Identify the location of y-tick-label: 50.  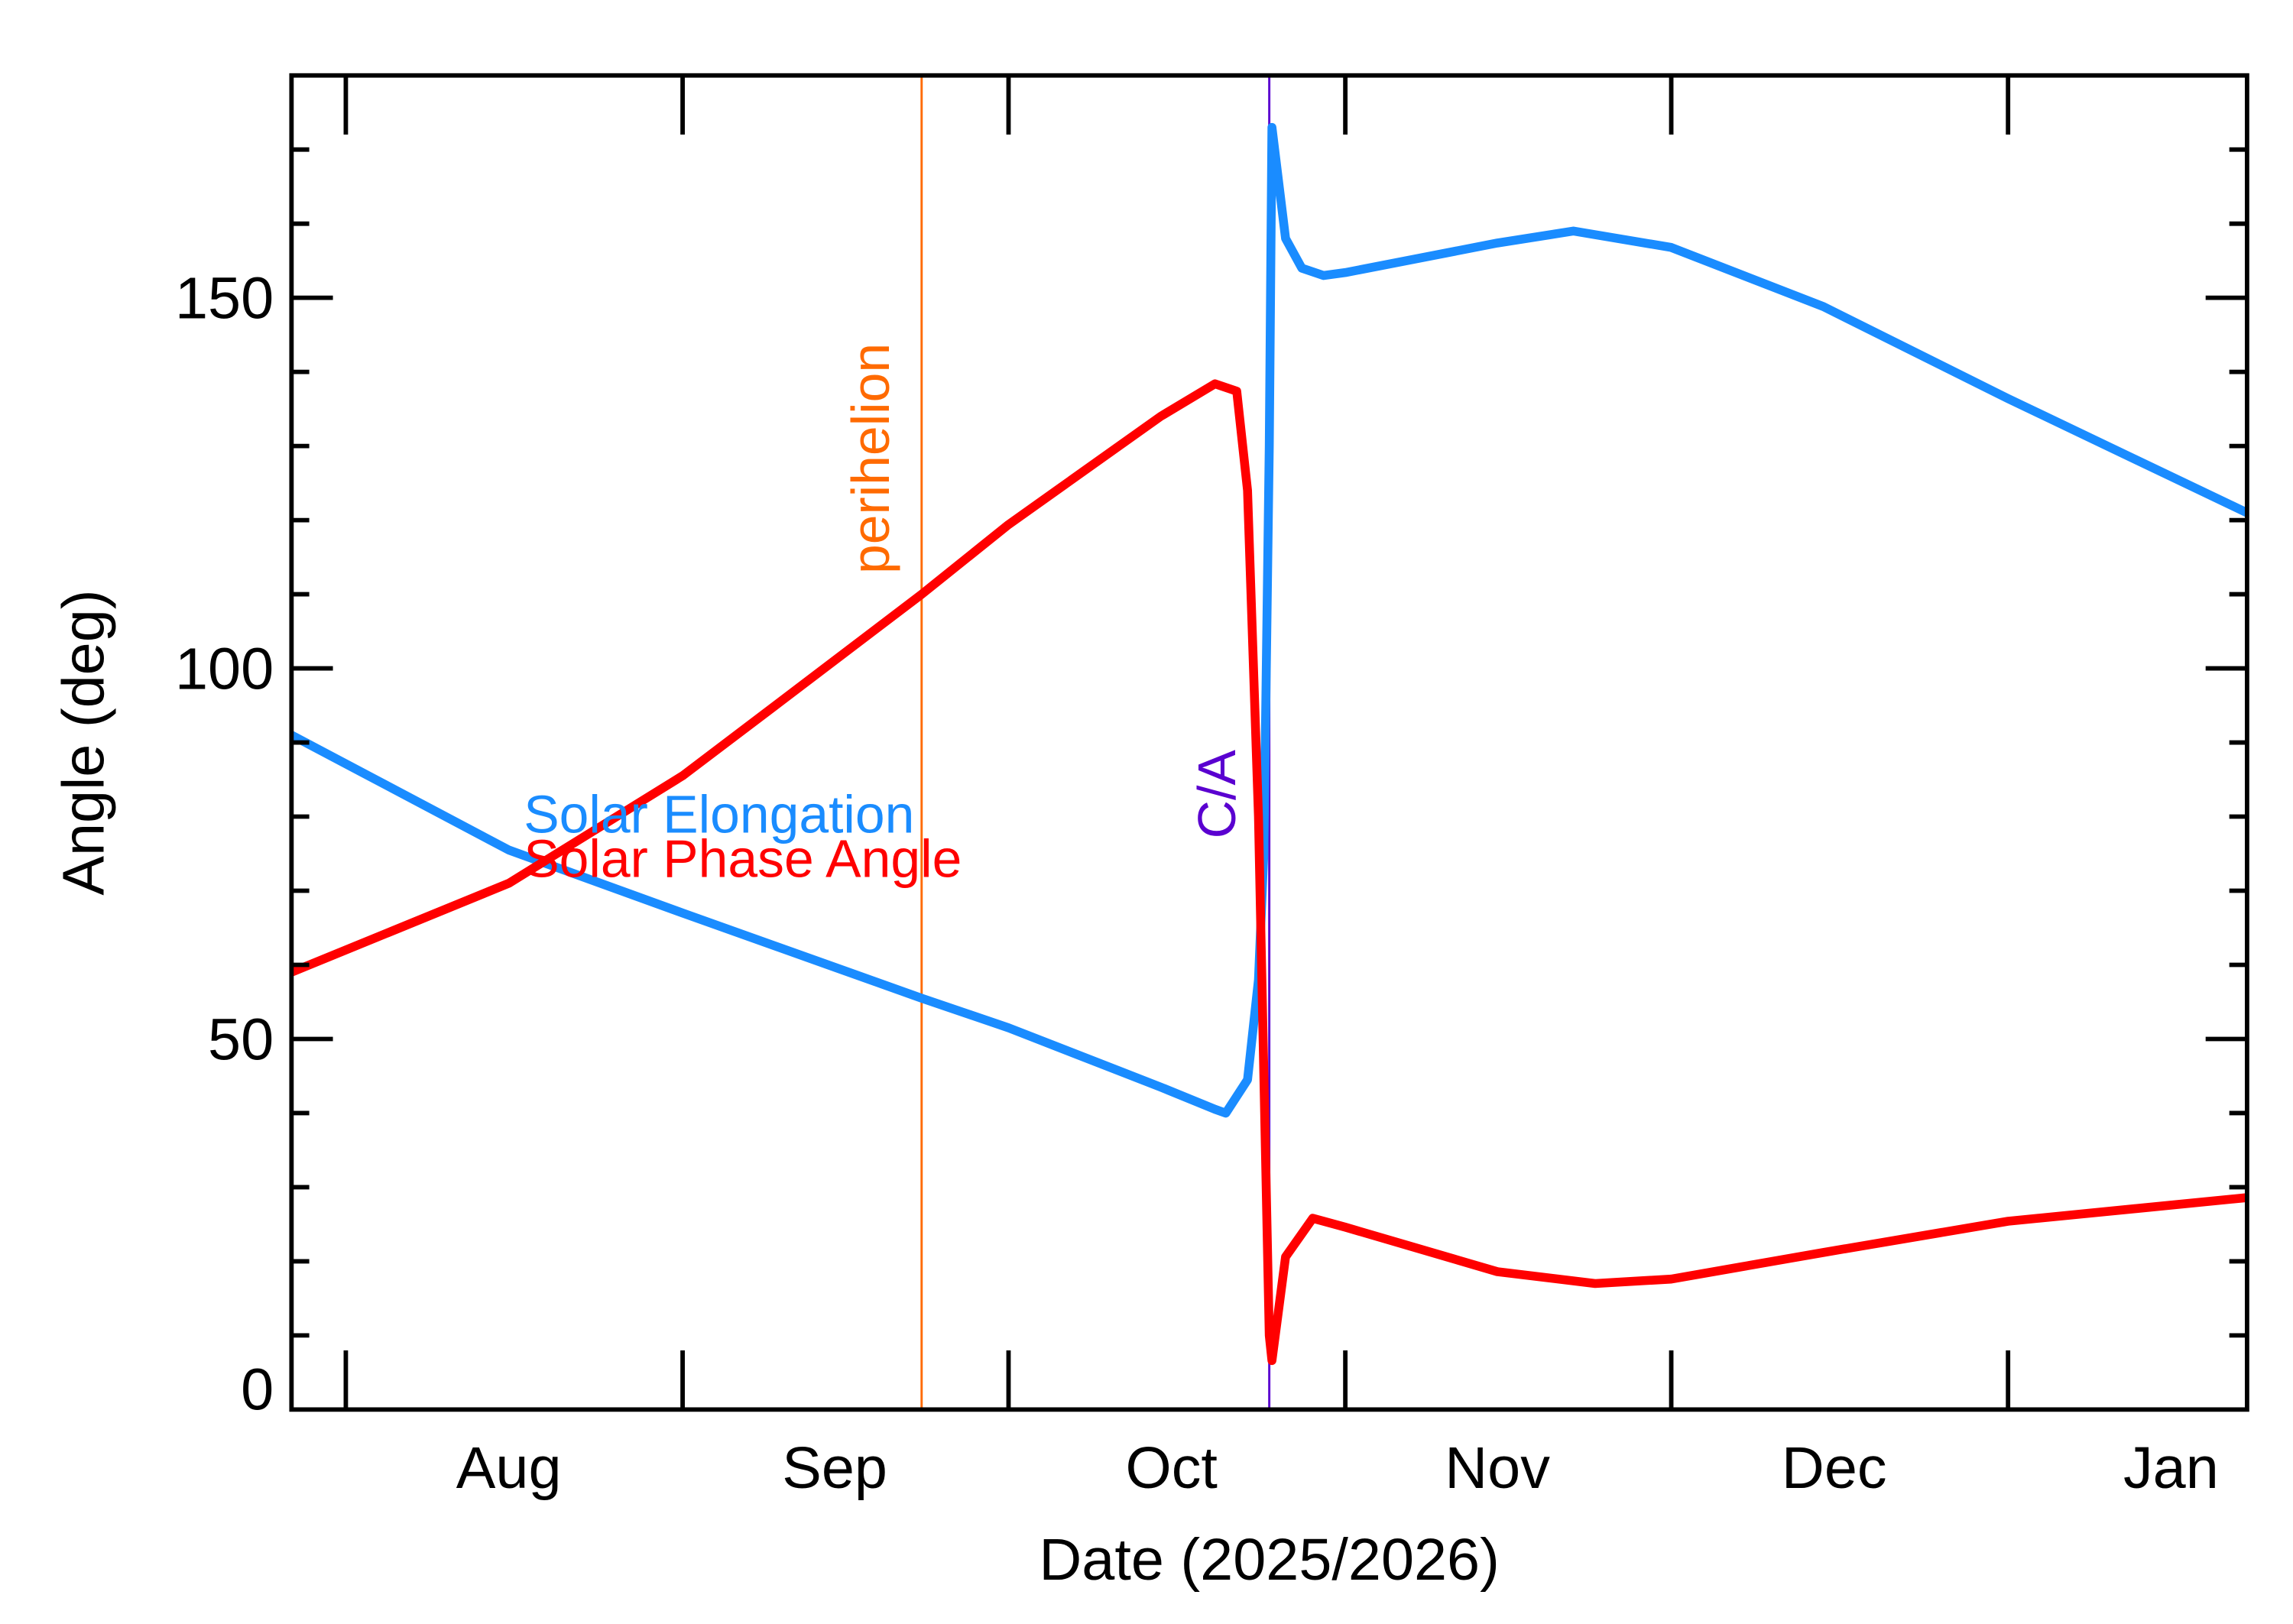
(241, 1040).